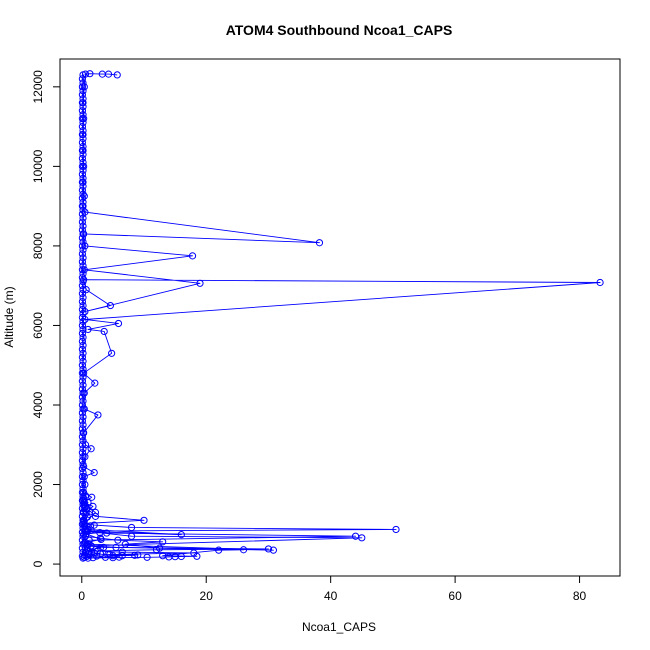 Image resolution: width=650 pixels, height=650 pixels. What do you see at coordinates (9, 316) in the screenshot?
I see `y-axis-label: Altitude (m)` at bounding box center [9, 316].